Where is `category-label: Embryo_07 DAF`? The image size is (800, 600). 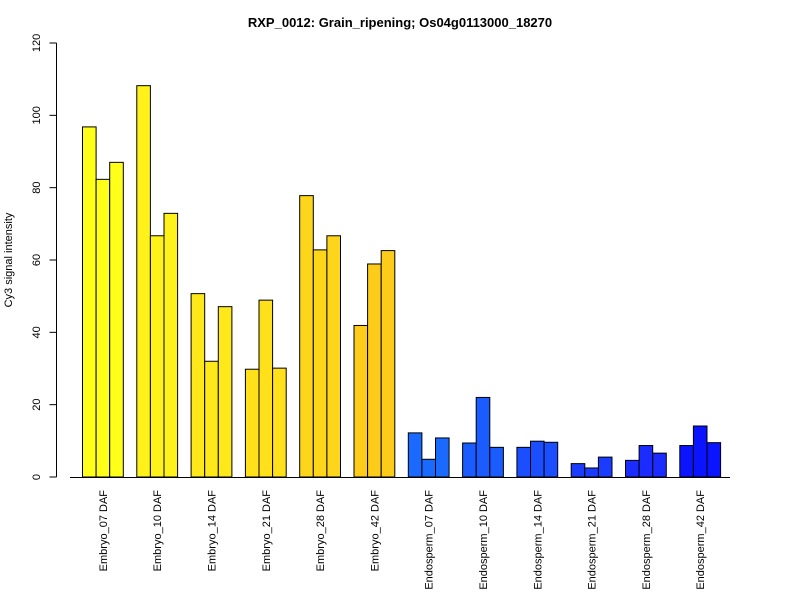
category-label: Embryo_07 DAF is located at coordinates (104, 531).